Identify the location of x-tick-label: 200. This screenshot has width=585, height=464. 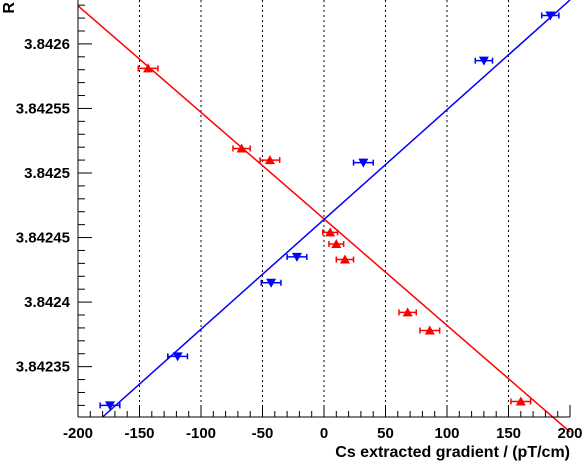
(569, 433).